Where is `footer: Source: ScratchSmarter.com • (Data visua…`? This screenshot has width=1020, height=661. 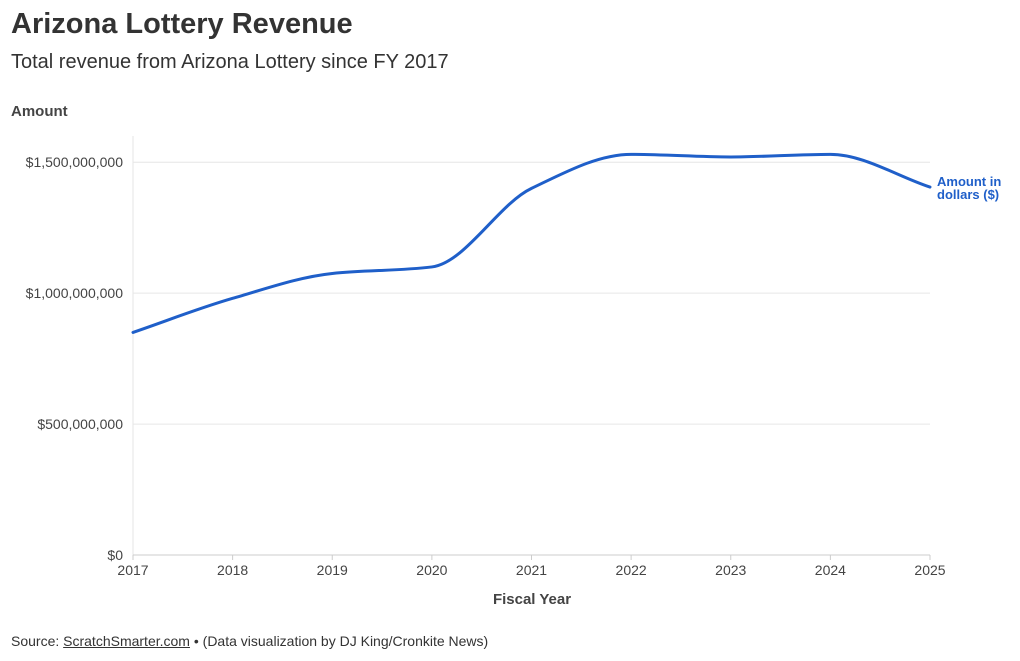 footer: Source: ScratchSmarter.com • (Data visua… is located at coordinates (249, 641).